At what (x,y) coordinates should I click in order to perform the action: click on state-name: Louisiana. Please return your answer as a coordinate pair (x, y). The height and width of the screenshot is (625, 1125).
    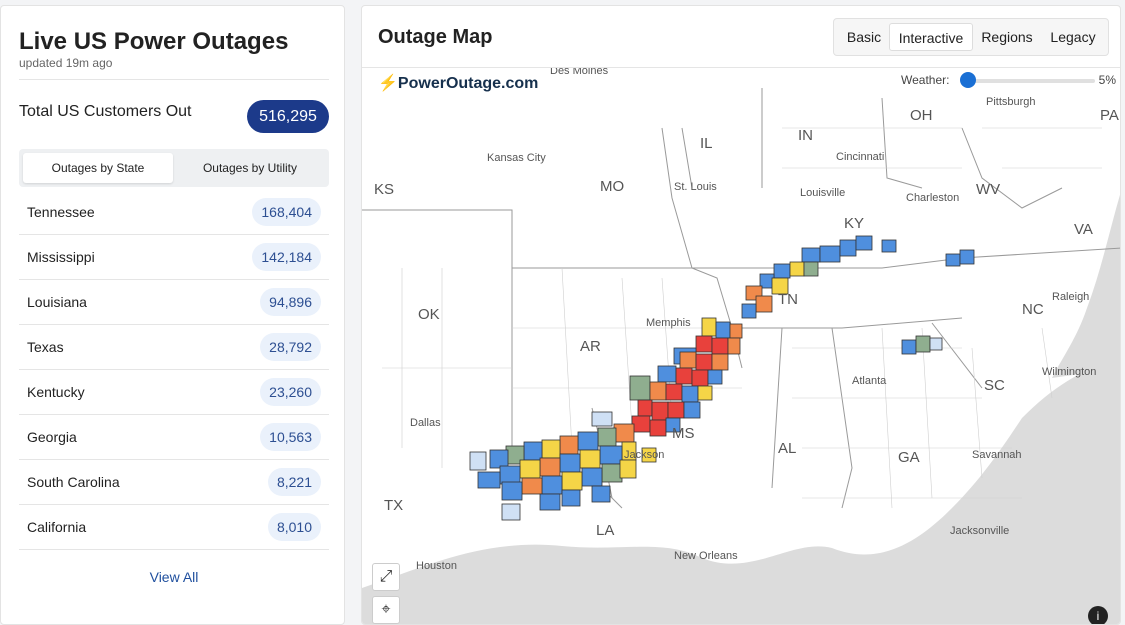
    Looking at the image, I should click on (57, 302).